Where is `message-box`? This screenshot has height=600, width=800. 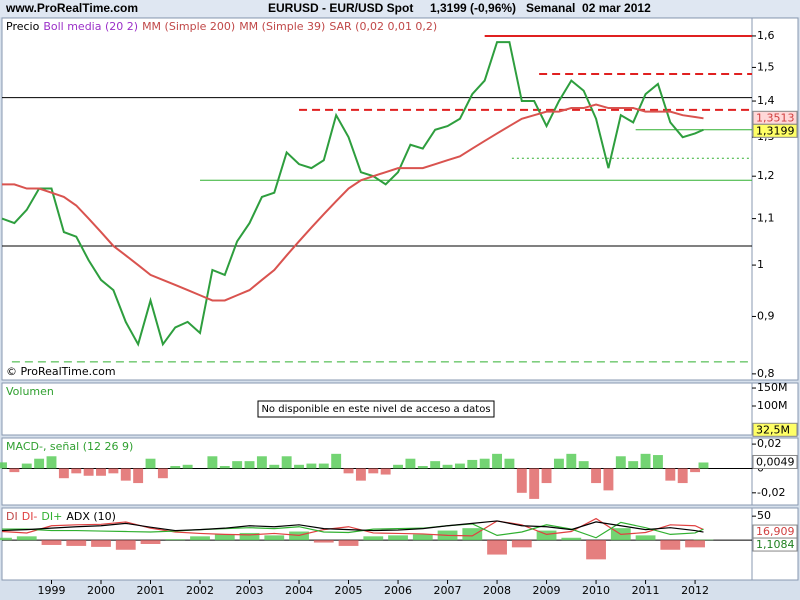 message-box is located at coordinates (376, 409).